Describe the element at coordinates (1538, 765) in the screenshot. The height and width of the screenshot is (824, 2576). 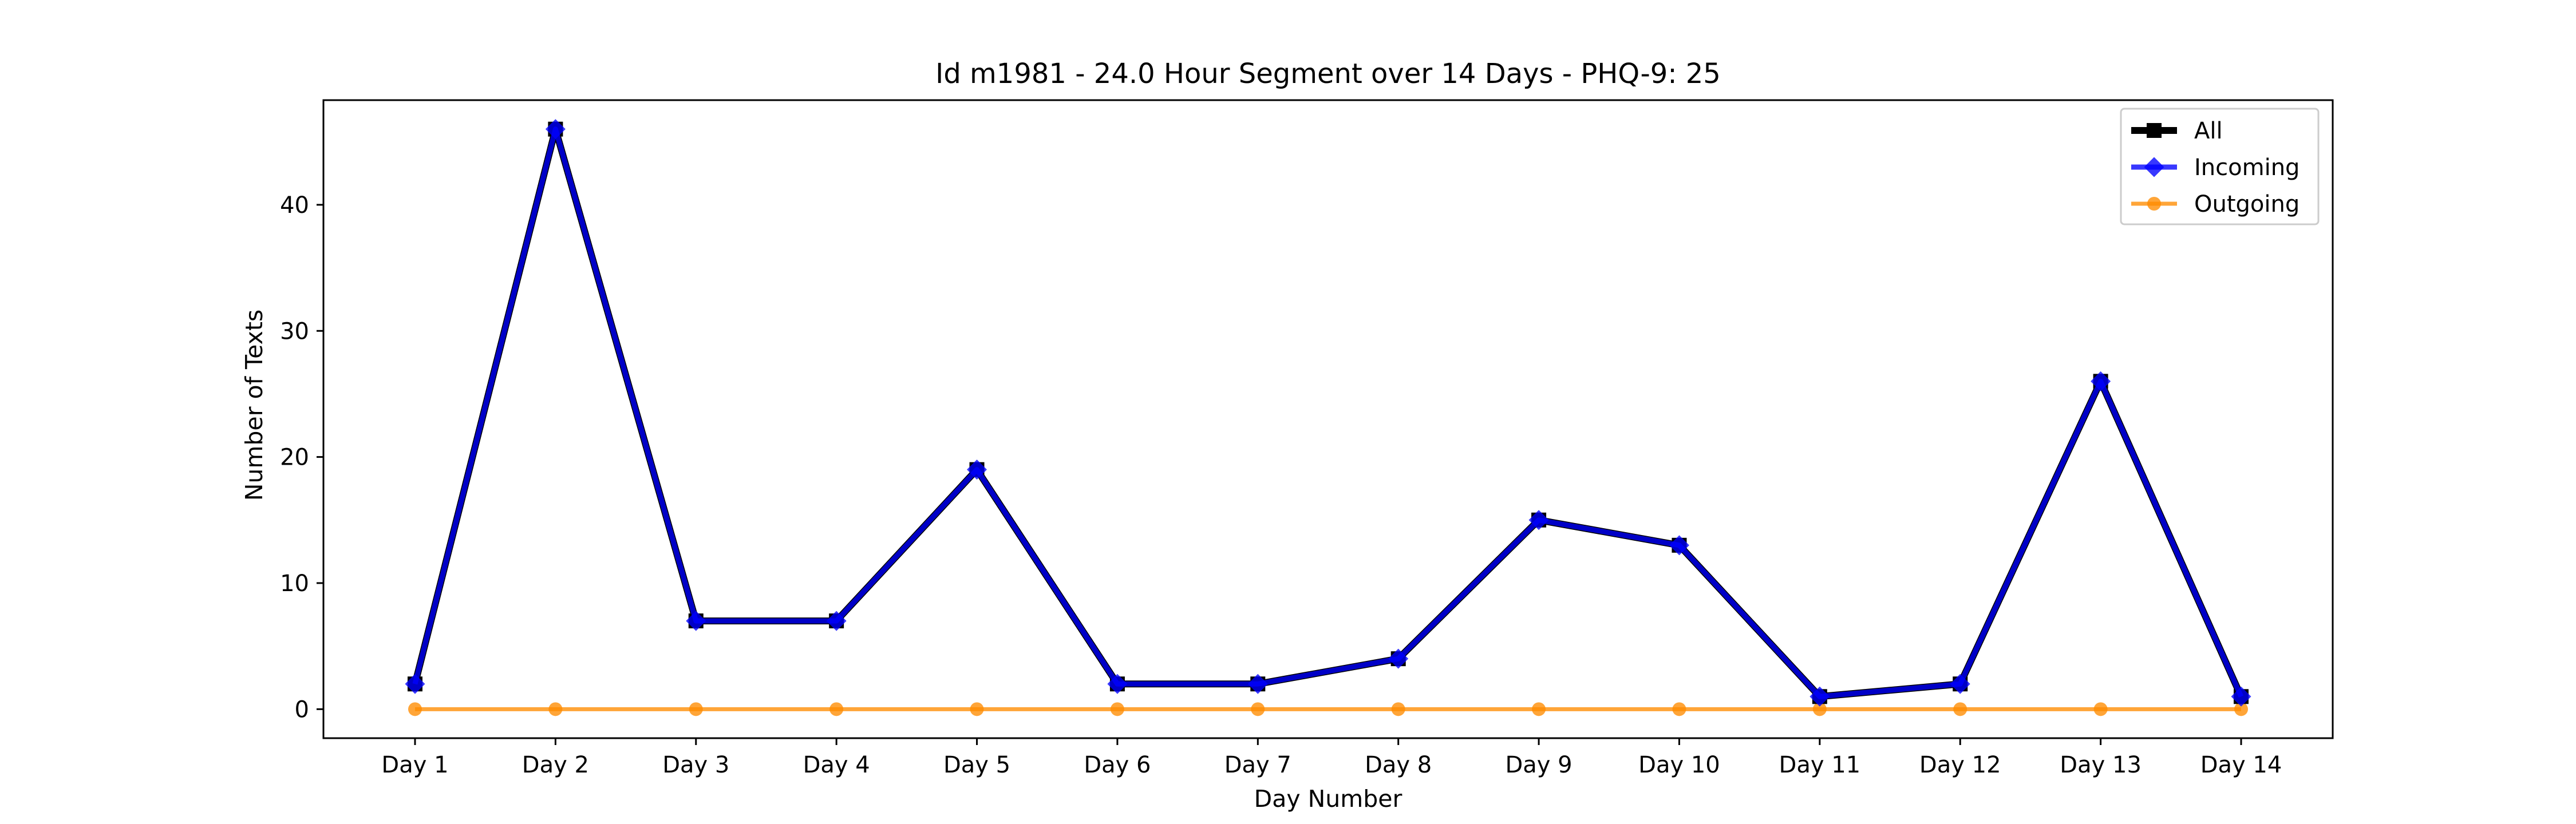
I see `x-tick-label: Day 9` at that location.